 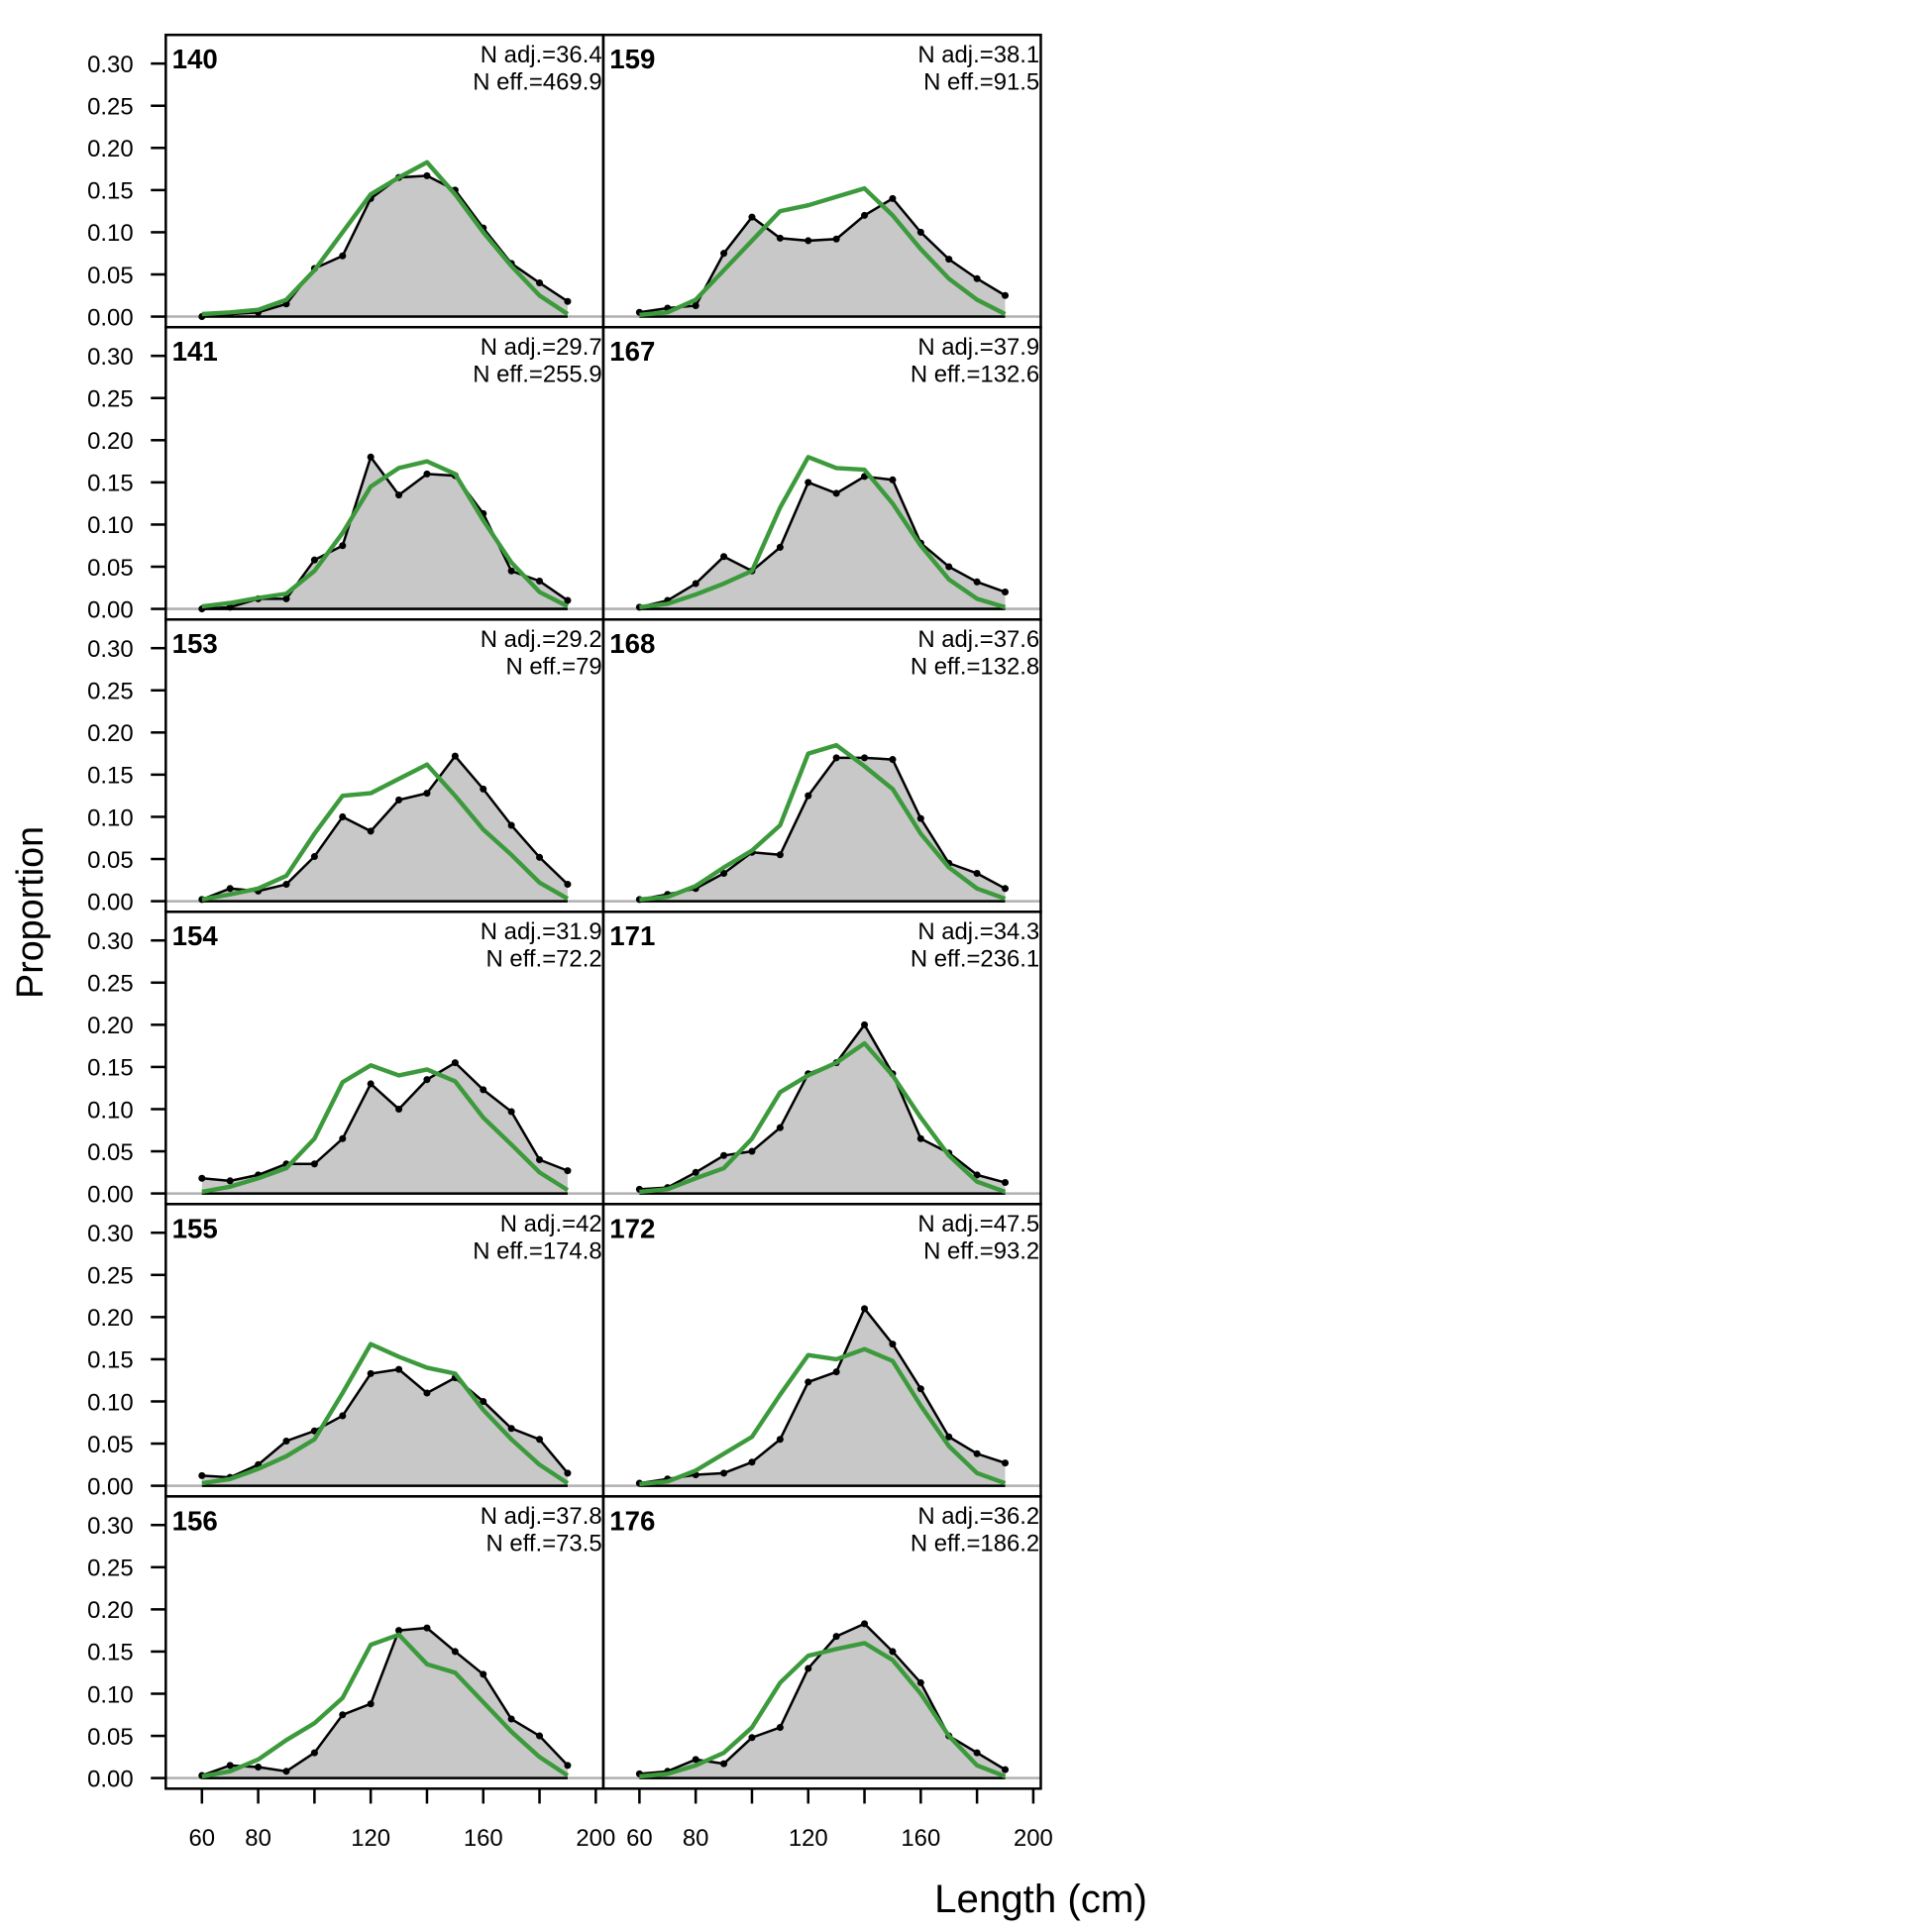 What do you see at coordinates (541, 639) in the screenshot?
I see `n-adj-label: N adj.=29.2` at bounding box center [541, 639].